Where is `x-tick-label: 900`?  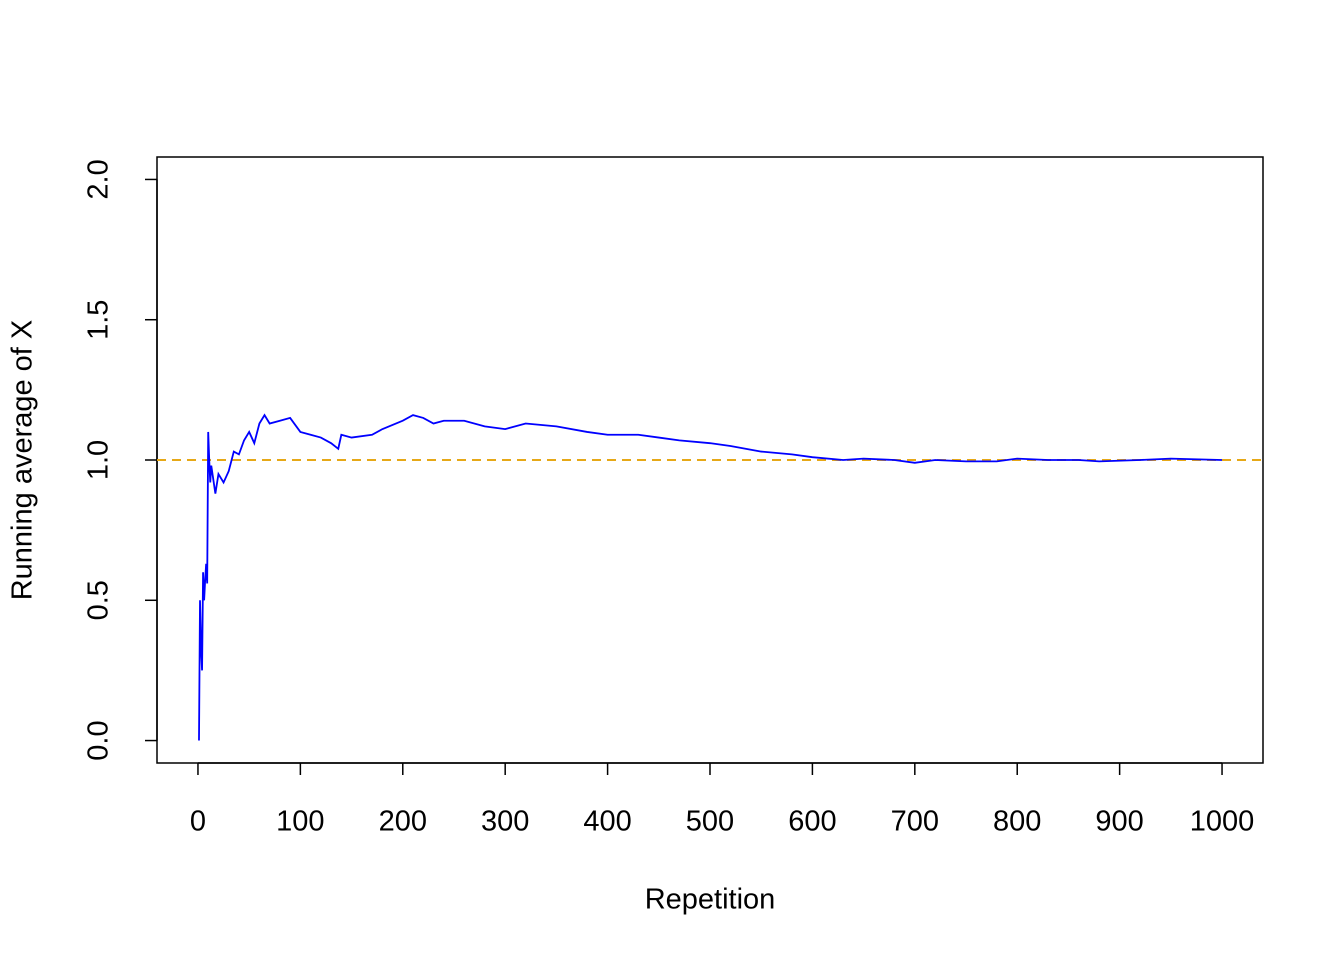
x-tick-label: 900 is located at coordinates (1119, 822).